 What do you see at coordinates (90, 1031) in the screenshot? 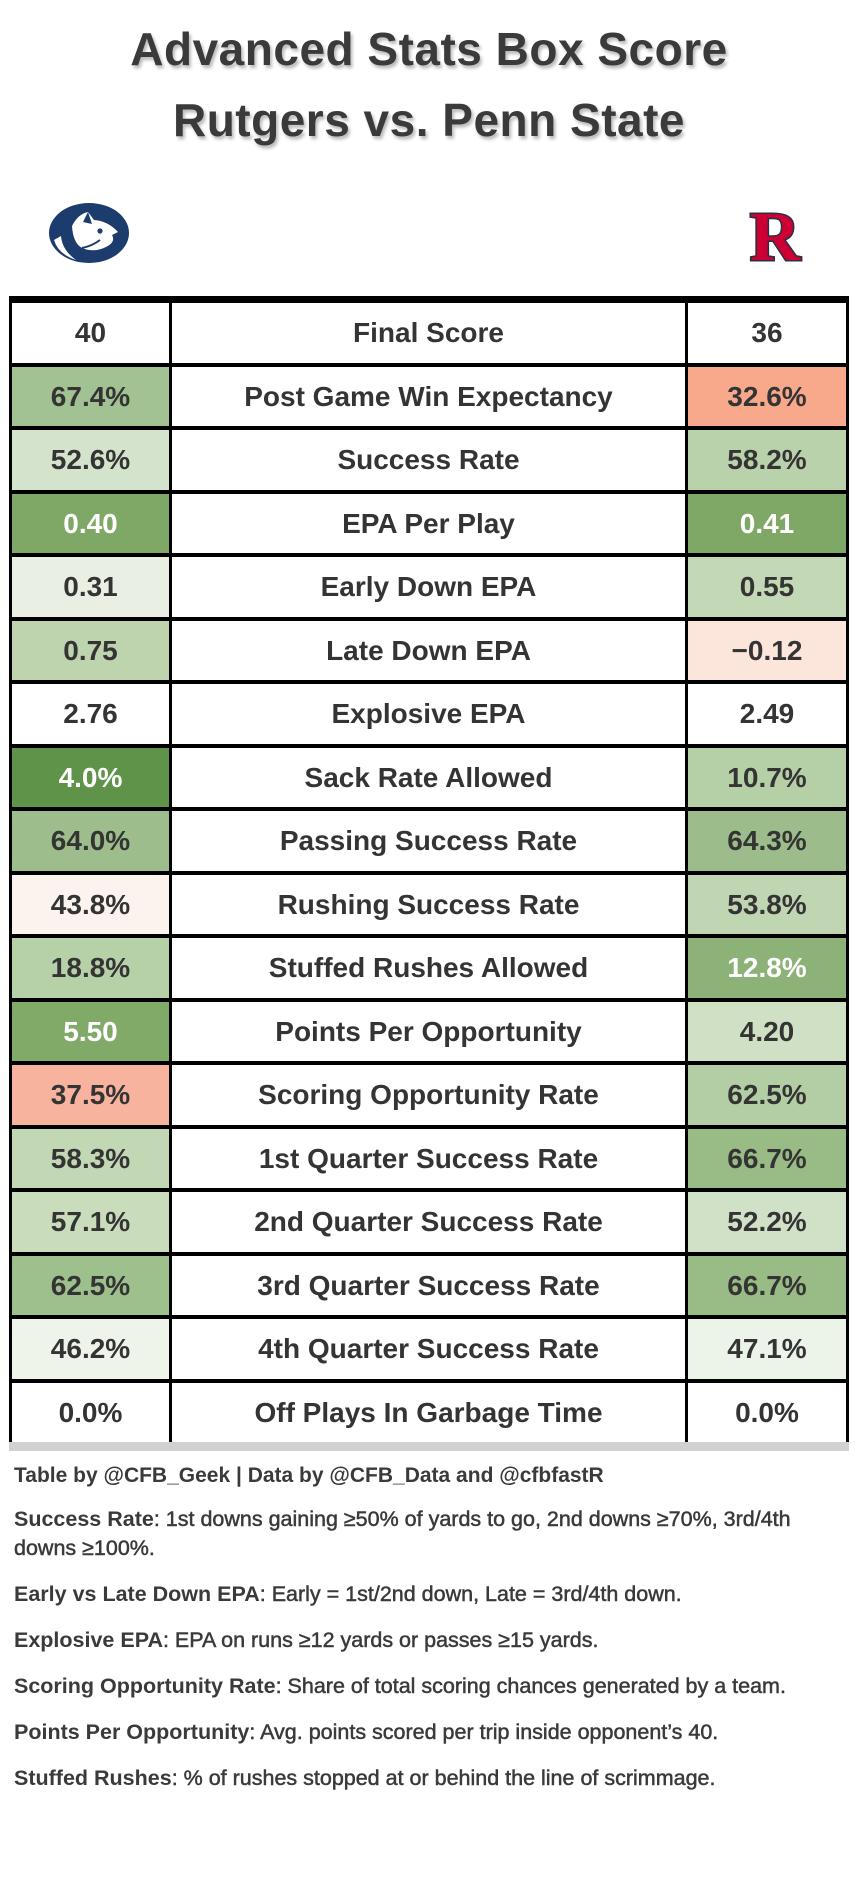
I see `stat-value-penn-state: 5.50` at bounding box center [90, 1031].